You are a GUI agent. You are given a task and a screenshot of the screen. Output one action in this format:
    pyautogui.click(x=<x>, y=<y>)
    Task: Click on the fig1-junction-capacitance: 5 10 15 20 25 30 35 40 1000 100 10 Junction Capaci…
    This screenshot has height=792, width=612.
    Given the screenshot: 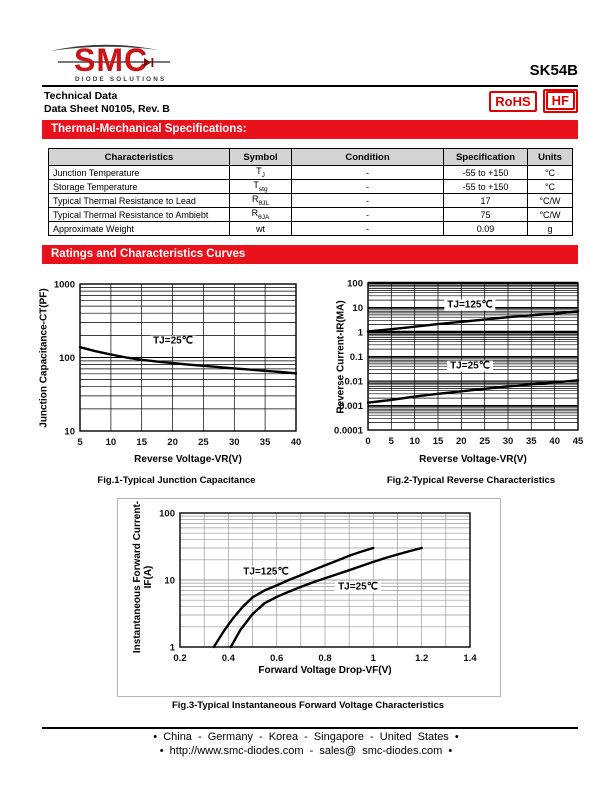 What is the action you would take?
    pyautogui.click(x=176, y=385)
    